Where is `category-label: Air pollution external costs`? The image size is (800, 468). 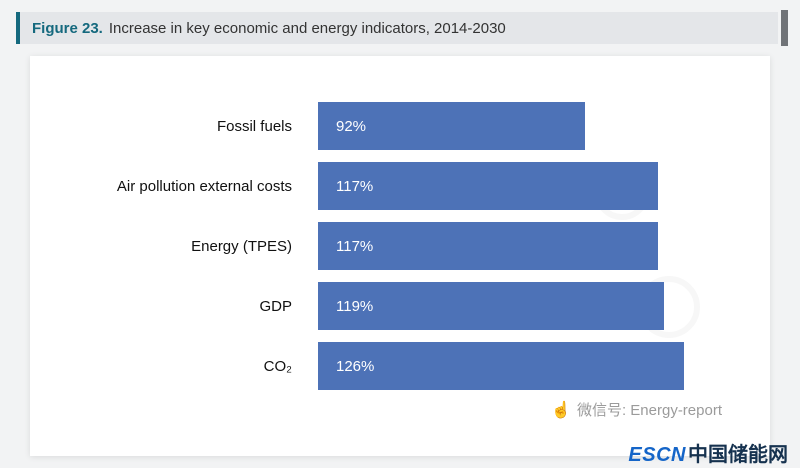
category-label: Air pollution external costs is located at coordinates (204, 186).